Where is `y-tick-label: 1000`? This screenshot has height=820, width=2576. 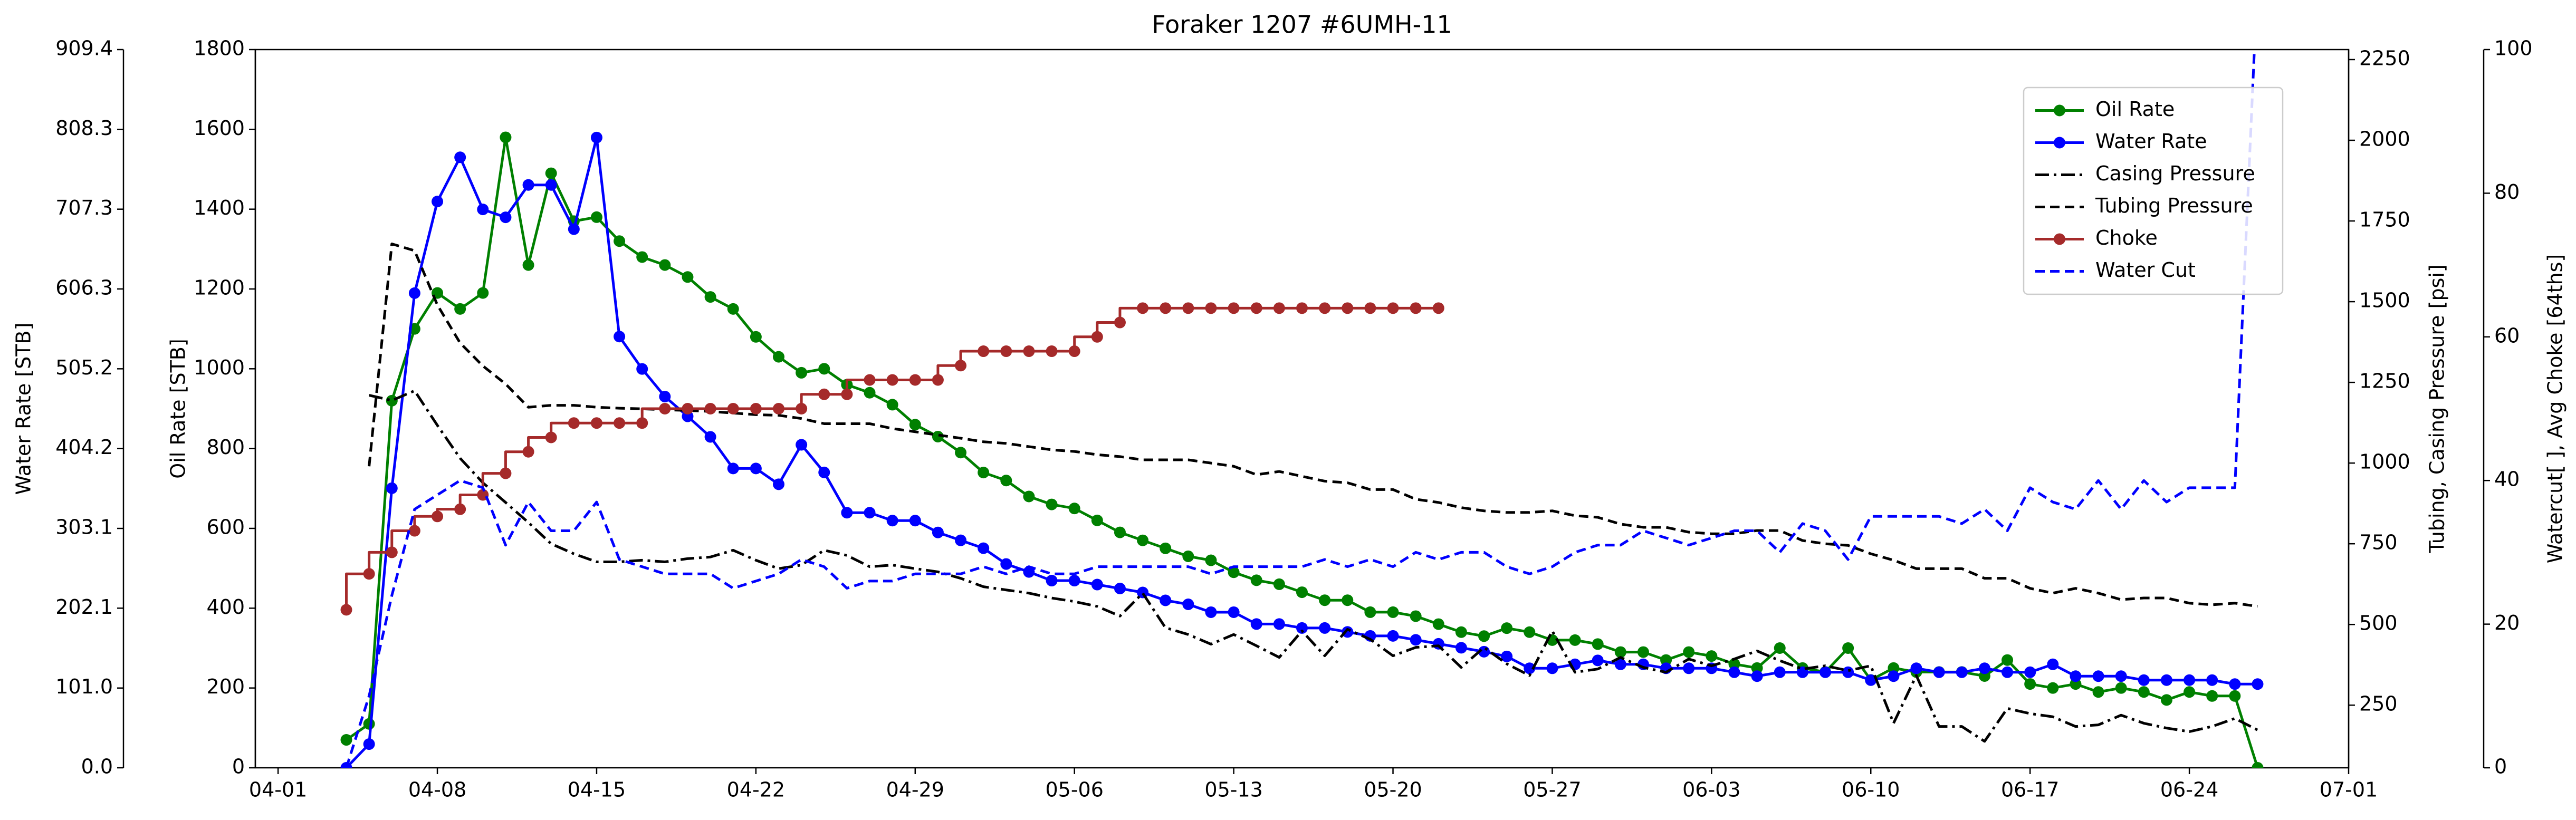
y-tick-label: 1000 is located at coordinates (219, 367).